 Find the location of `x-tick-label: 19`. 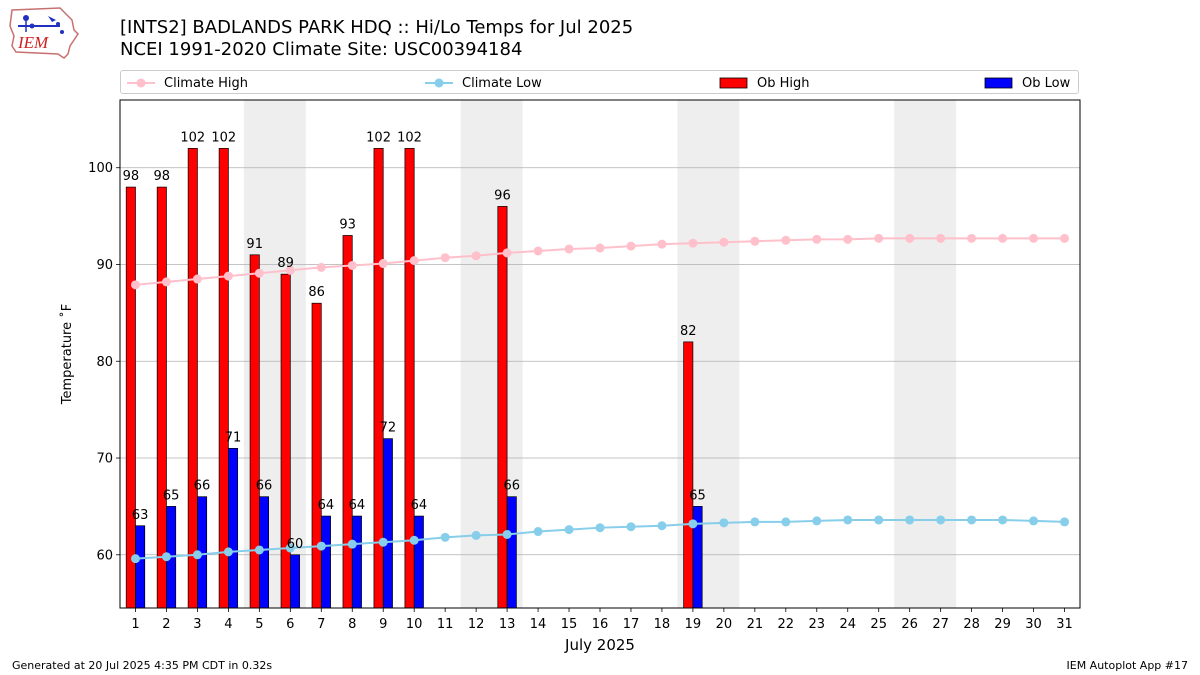

x-tick-label: 19 is located at coordinates (693, 624).